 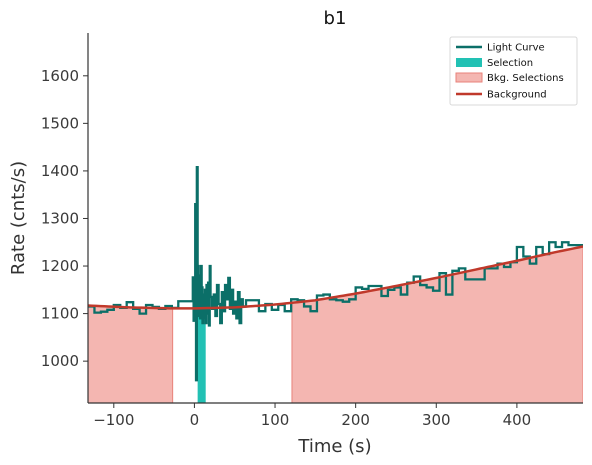 I want to click on background-line, so click(x=335, y=277).